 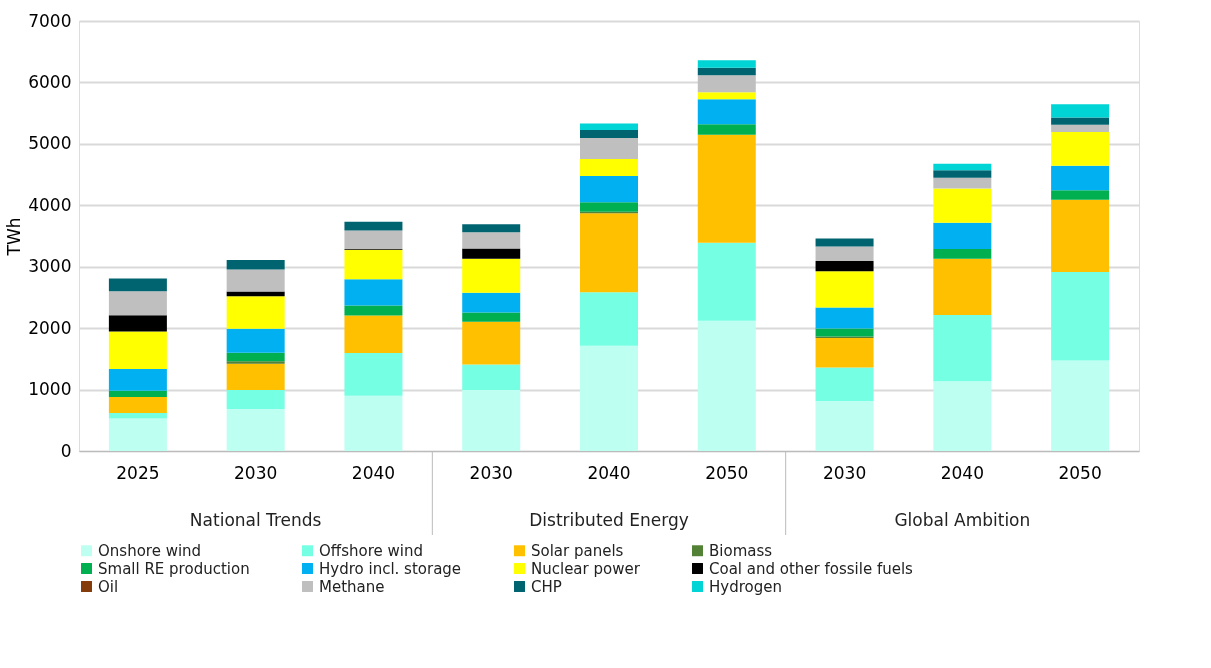 What do you see at coordinates (811, 568) in the screenshot?
I see `legend-label: Coal and other fossile fuels` at bounding box center [811, 568].